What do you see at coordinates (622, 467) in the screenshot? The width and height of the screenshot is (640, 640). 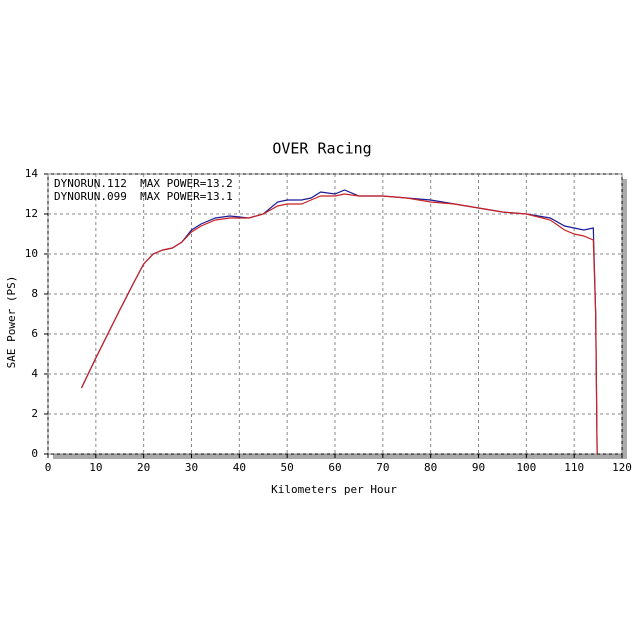 I see `x-tick-label: 120` at bounding box center [622, 467].